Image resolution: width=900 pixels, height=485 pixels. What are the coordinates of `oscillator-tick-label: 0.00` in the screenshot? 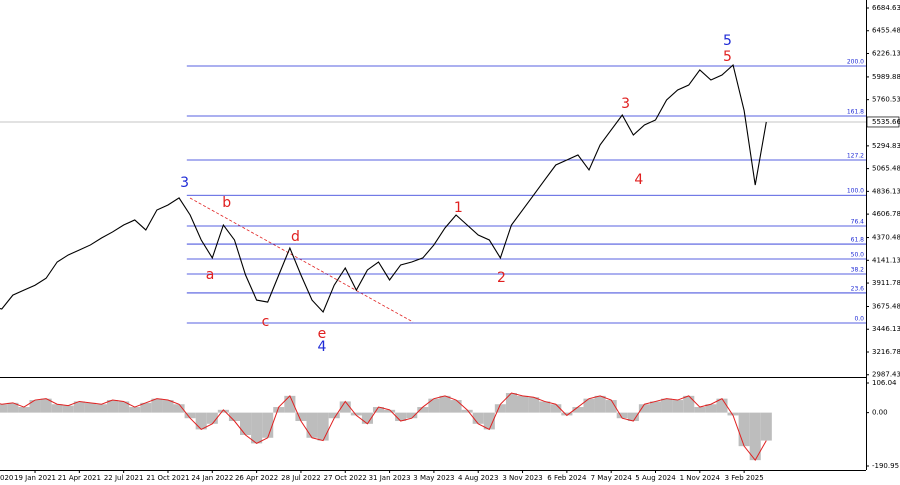 It's located at (880, 413).